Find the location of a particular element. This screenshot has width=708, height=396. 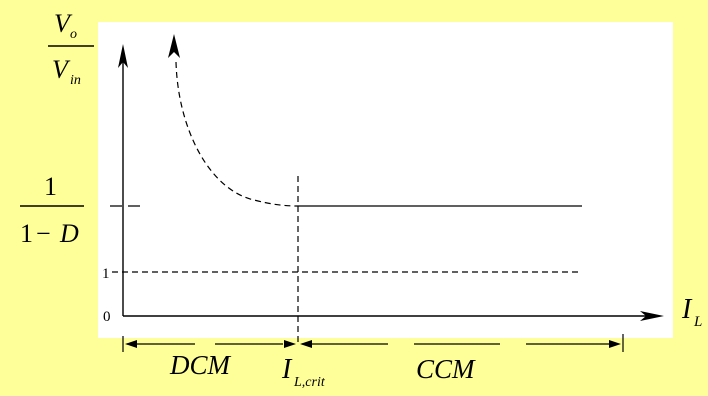

dcm-right-arrowhead is located at coordinates (290, 344).